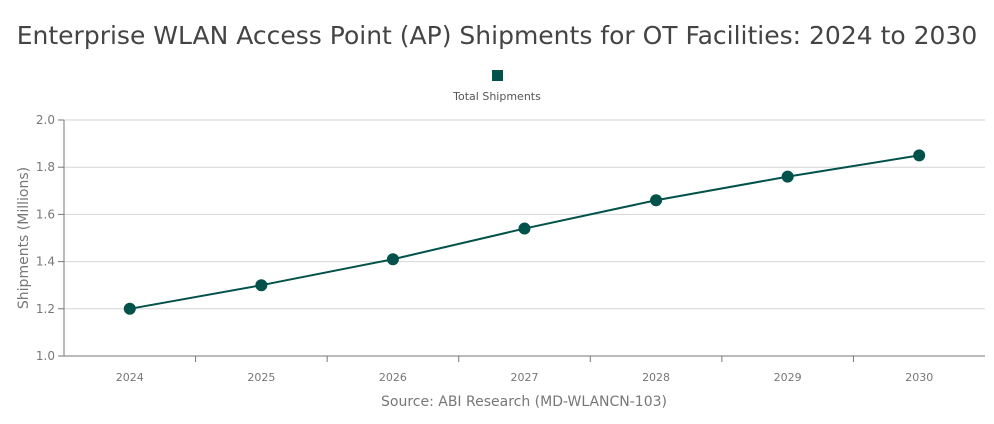 This screenshot has width=994, height=424. I want to click on y-tick-label: 1.6, so click(45, 214).